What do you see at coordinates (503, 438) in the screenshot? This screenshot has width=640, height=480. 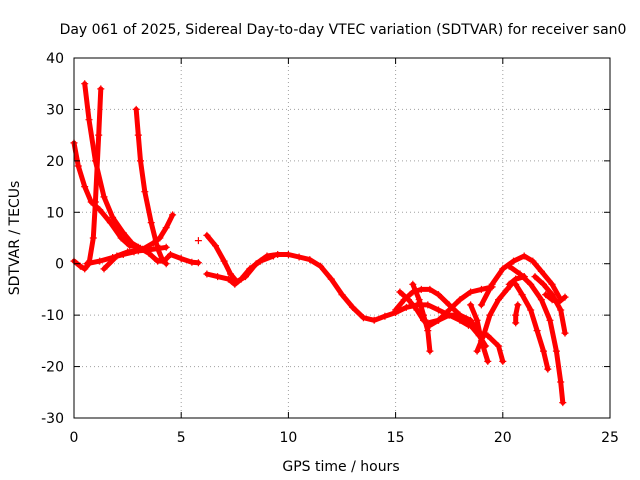 I see `x-tick-label: 20` at bounding box center [503, 438].